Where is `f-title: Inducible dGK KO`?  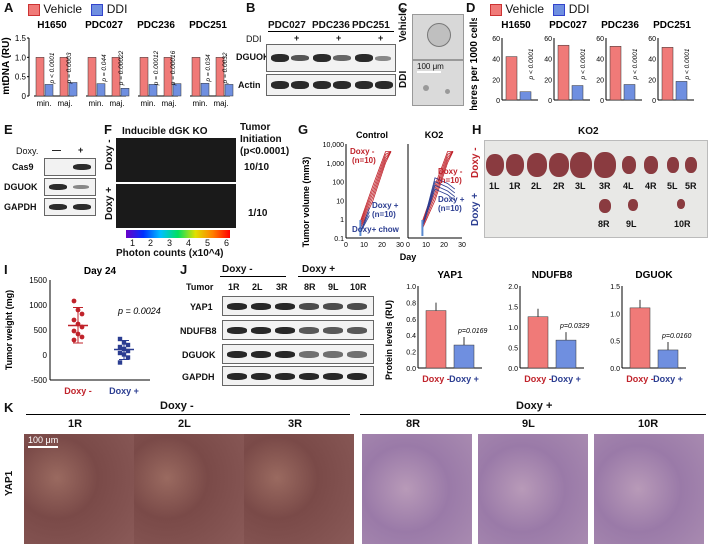 f-title: Inducible dGK KO is located at coordinates (165, 131).